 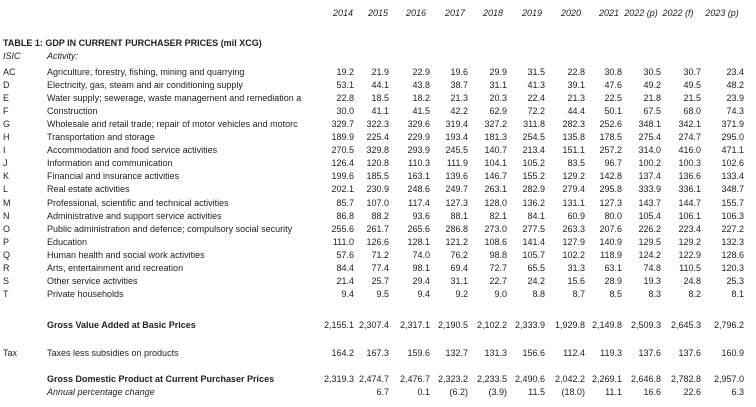 I want to click on value-cell: 84.1, so click(x=536, y=215).